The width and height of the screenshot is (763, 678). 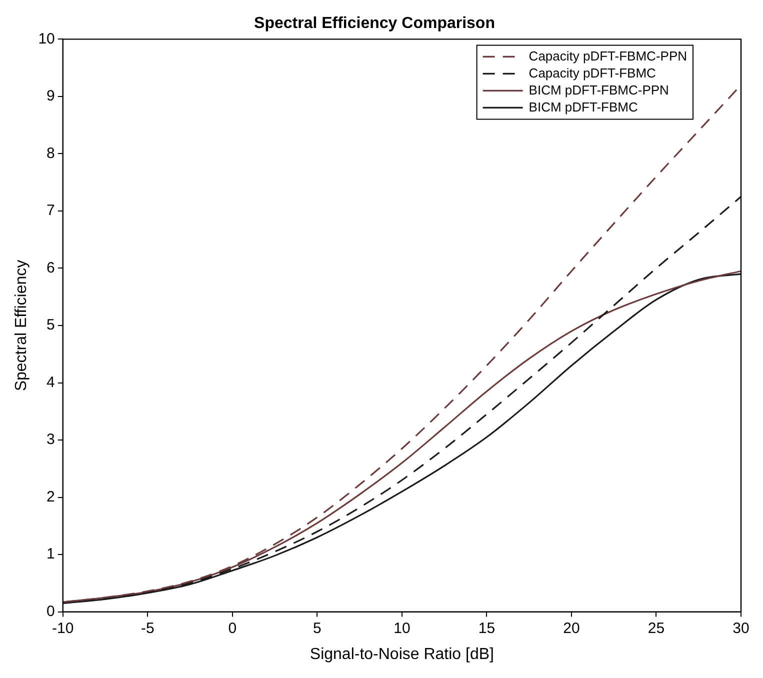 What do you see at coordinates (50, 382) in the screenshot?
I see `y-tick-label: 4` at bounding box center [50, 382].